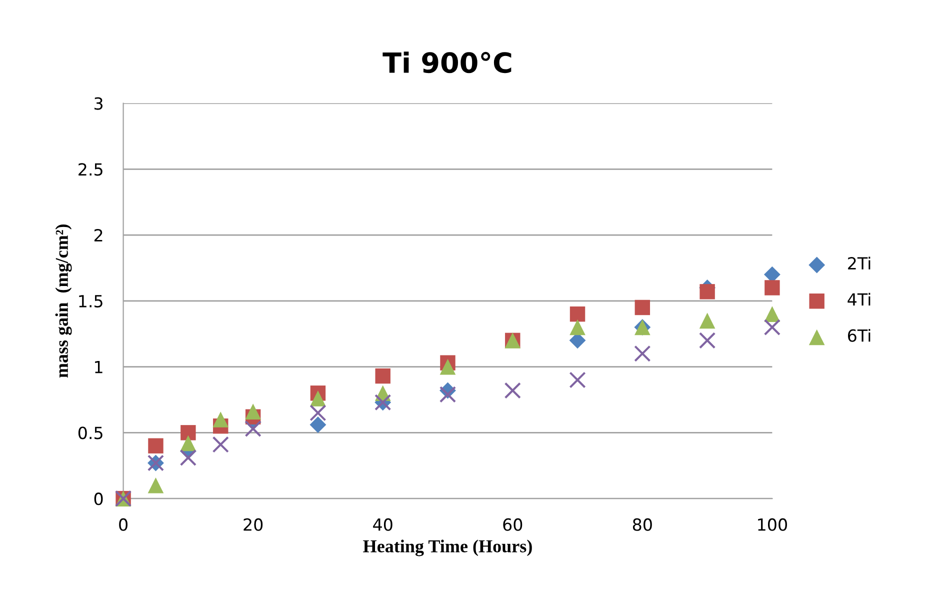  What do you see at coordinates (98, 499) in the screenshot?
I see `y-tick-label: 0` at bounding box center [98, 499].